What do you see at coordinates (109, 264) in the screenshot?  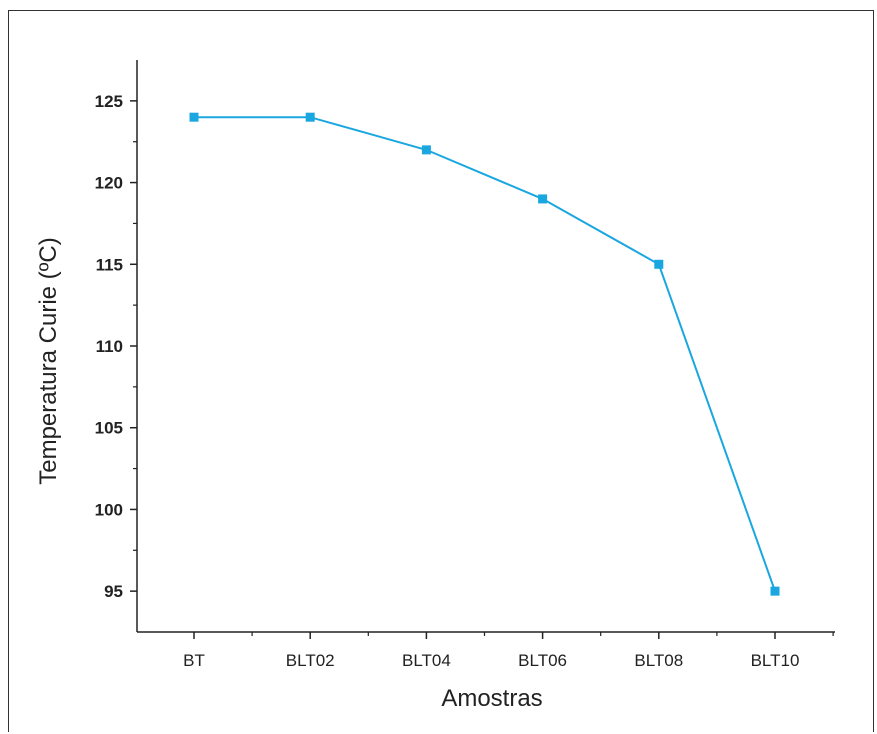 I see `y-tick-label: 115` at bounding box center [109, 264].